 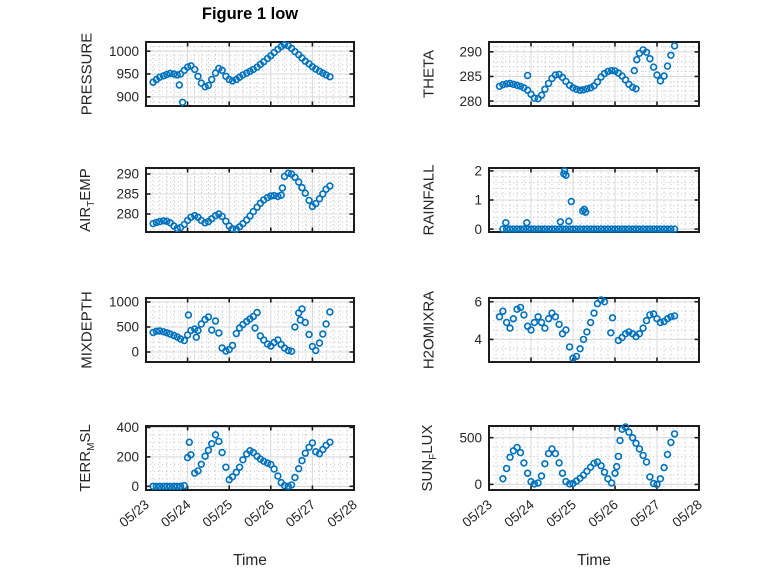 What do you see at coordinates (127, 97) in the screenshot?
I see `svg-text: 900` at bounding box center [127, 97].